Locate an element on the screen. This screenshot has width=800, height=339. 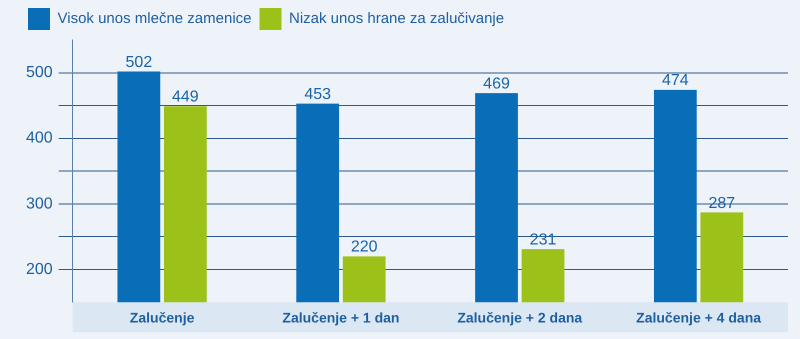
y-tick-label: 200 is located at coordinates (39, 269).